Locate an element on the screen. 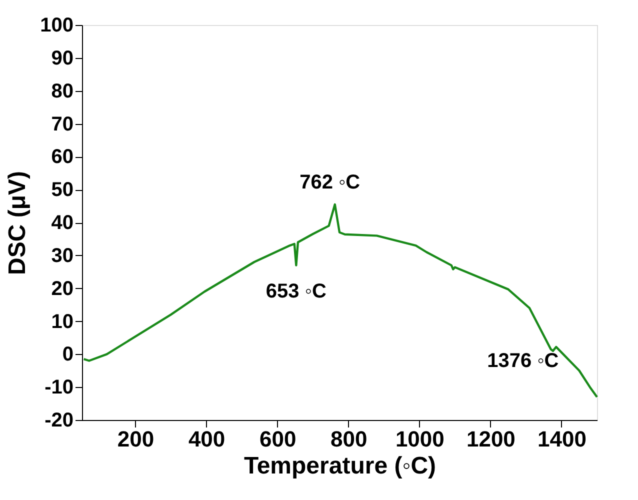 This screenshot has height=500, width=638. y-tick-label: 60 is located at coordinates (62, 157).